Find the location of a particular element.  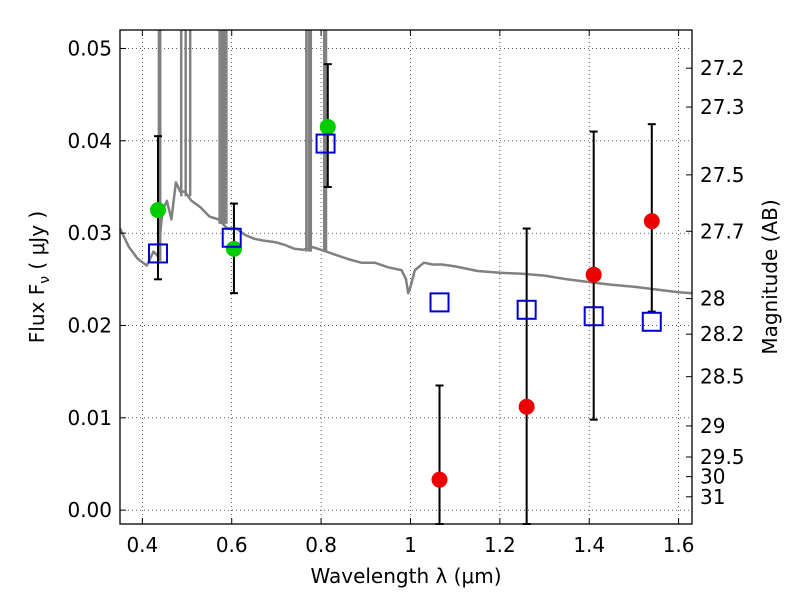

mag-tick-label: 27.3 is located at coordinates (722, 107).